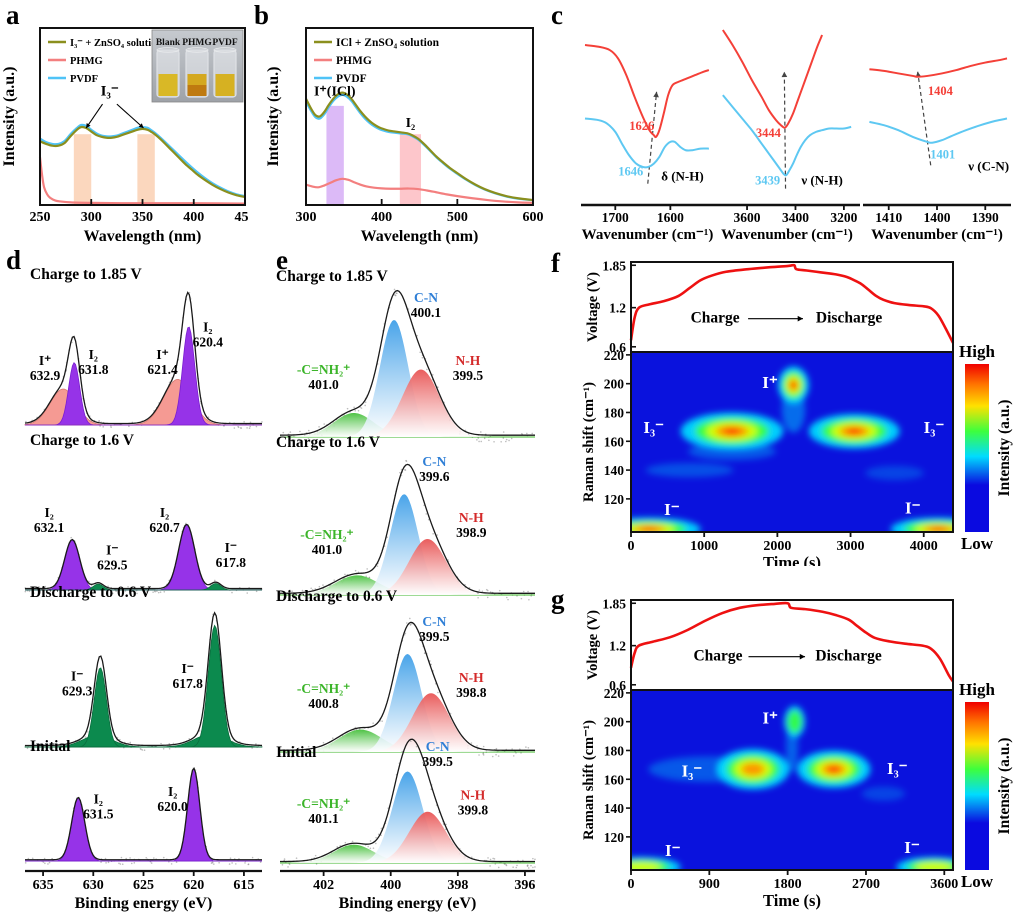 The height and width of the screenshot is (915, 1024). I want to click on highlight-band, so click(82, 169).